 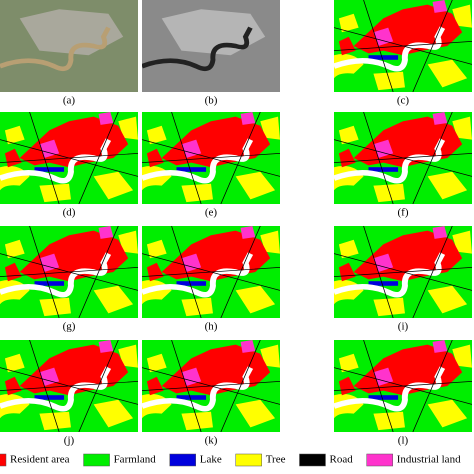 What do you see at coordinates (69, 327) in the screenshot?
I see `panel-caption: (g)` at bounding box center [69, 327].